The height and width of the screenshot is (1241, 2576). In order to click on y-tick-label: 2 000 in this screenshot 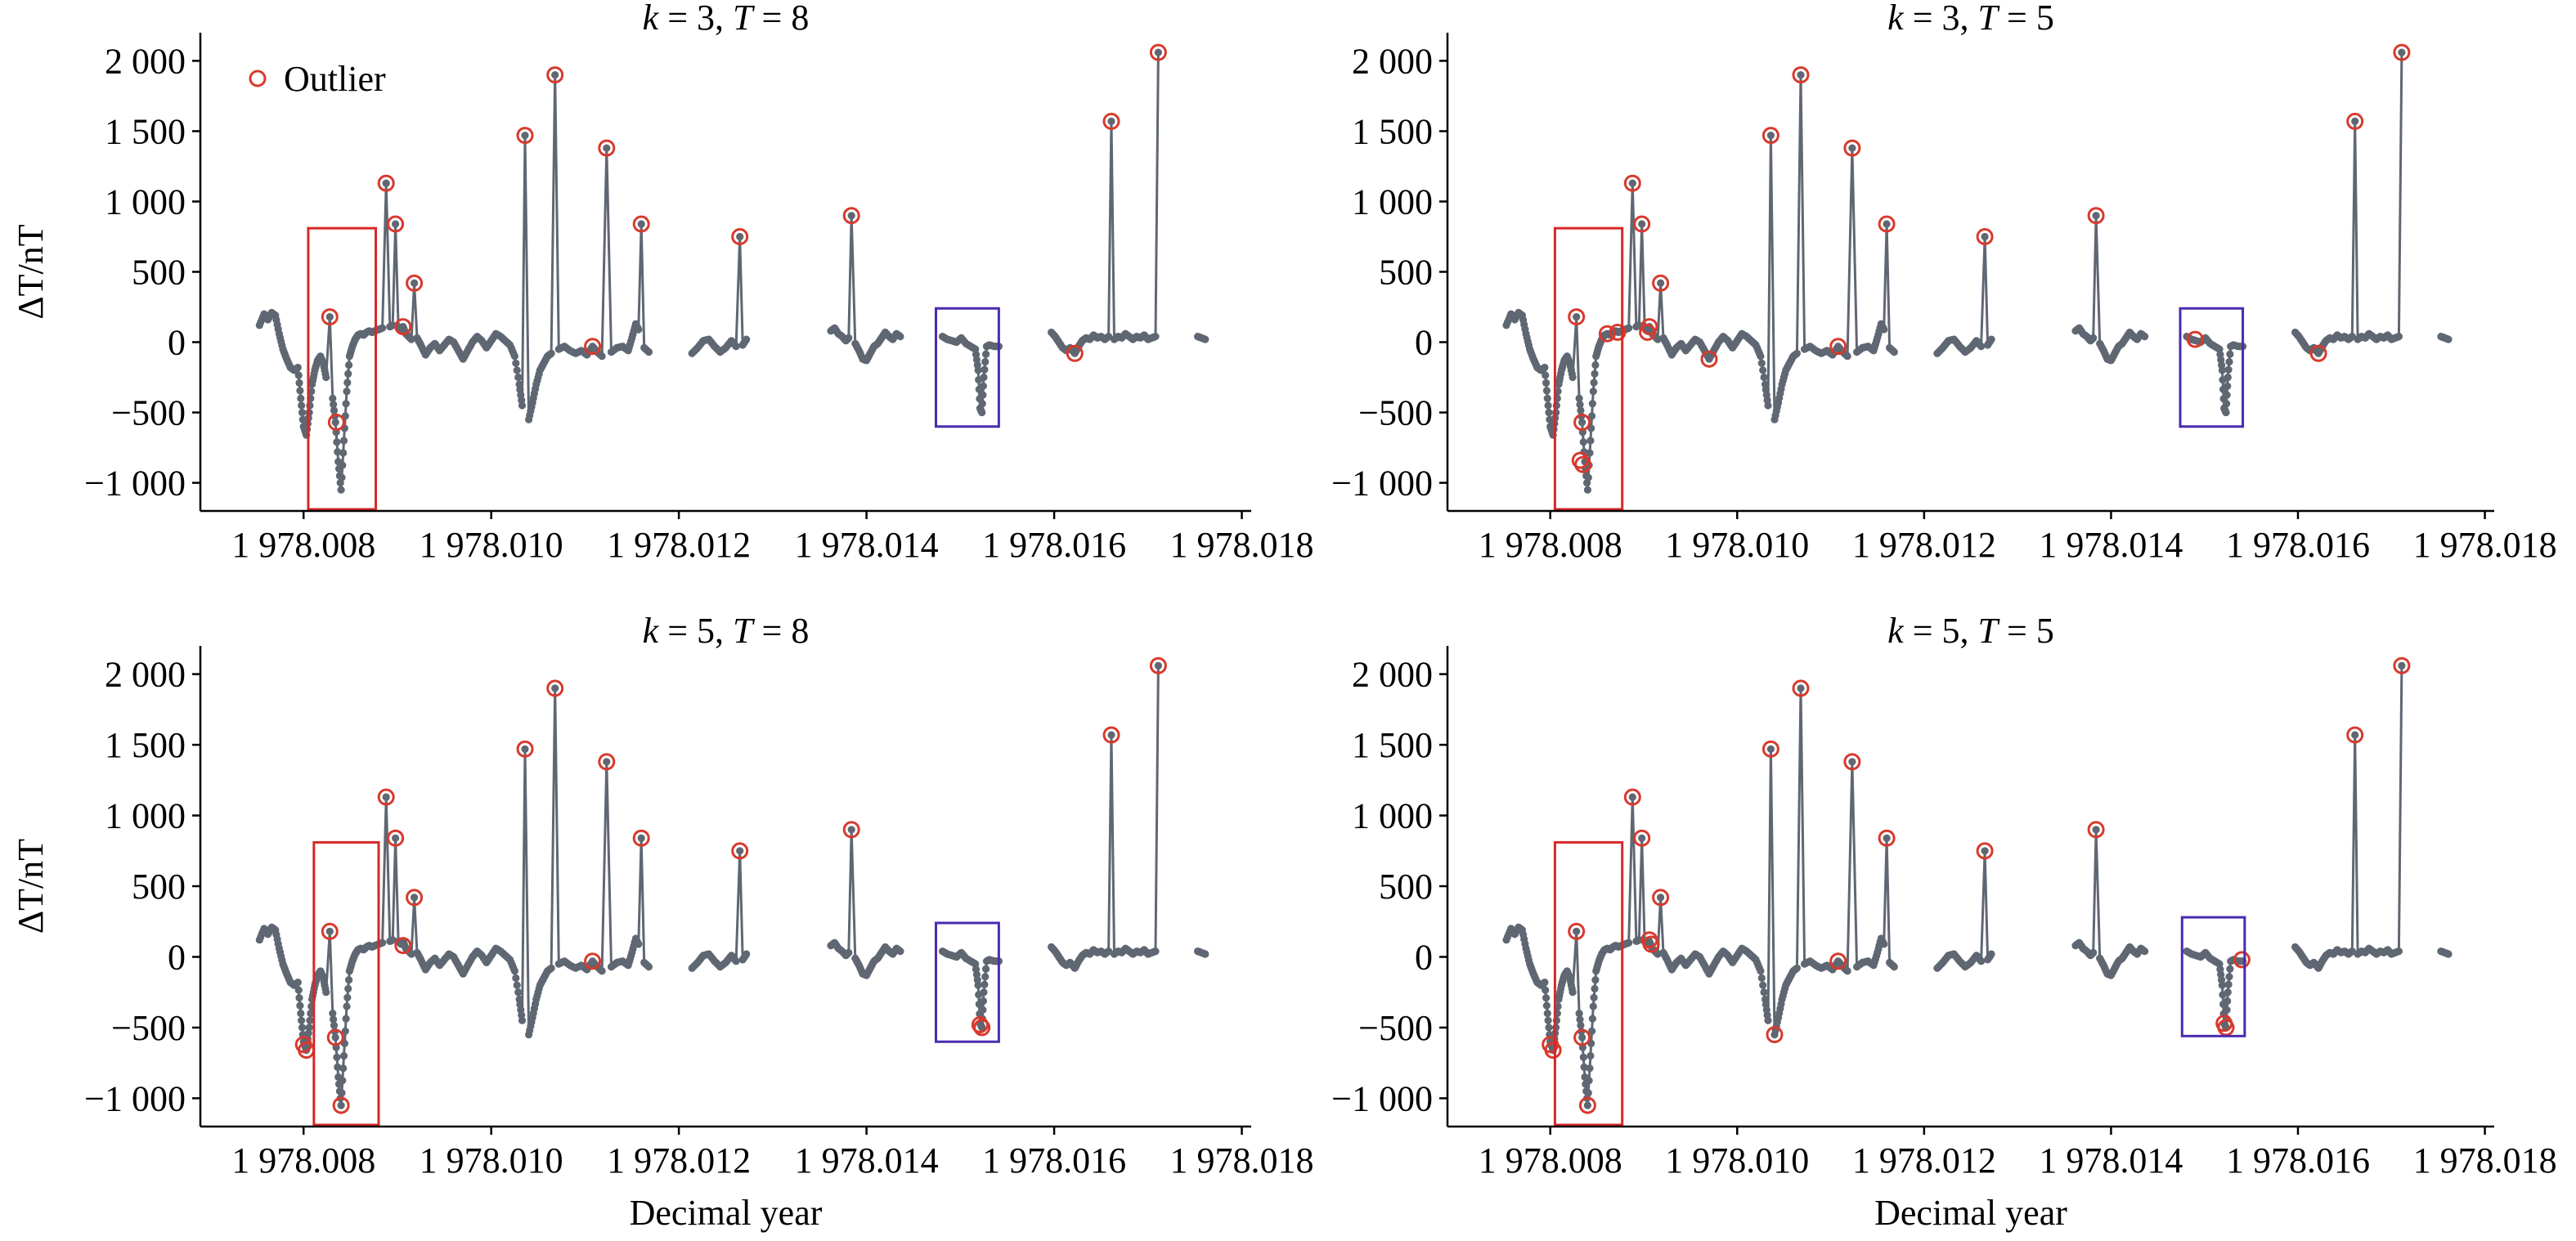, I will do `click(1392, 675)`.